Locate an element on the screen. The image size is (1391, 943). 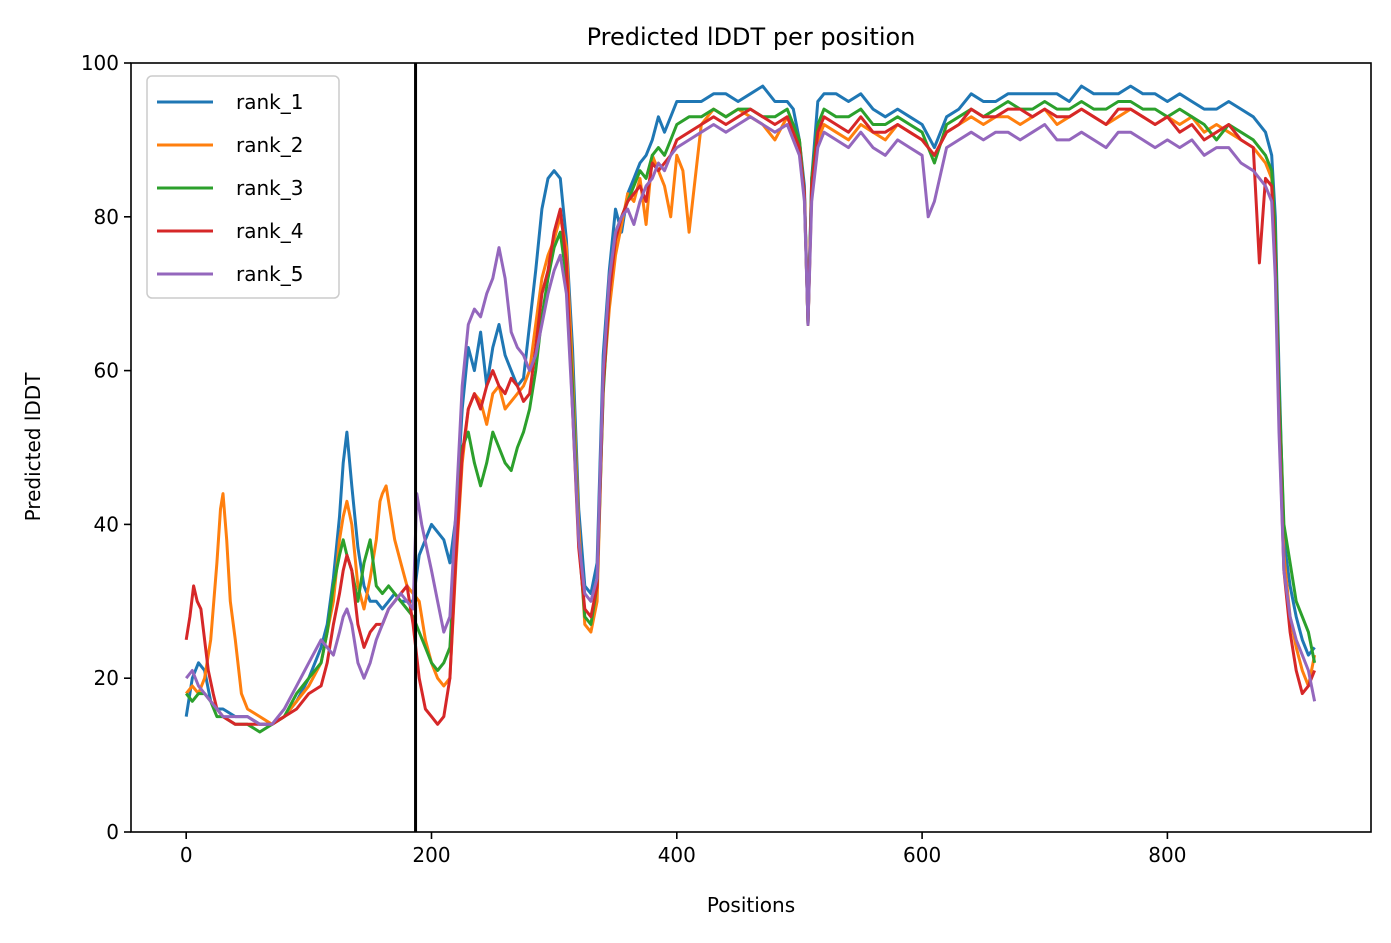
x-tick-label: 200 is located at coordinates (431, 855).